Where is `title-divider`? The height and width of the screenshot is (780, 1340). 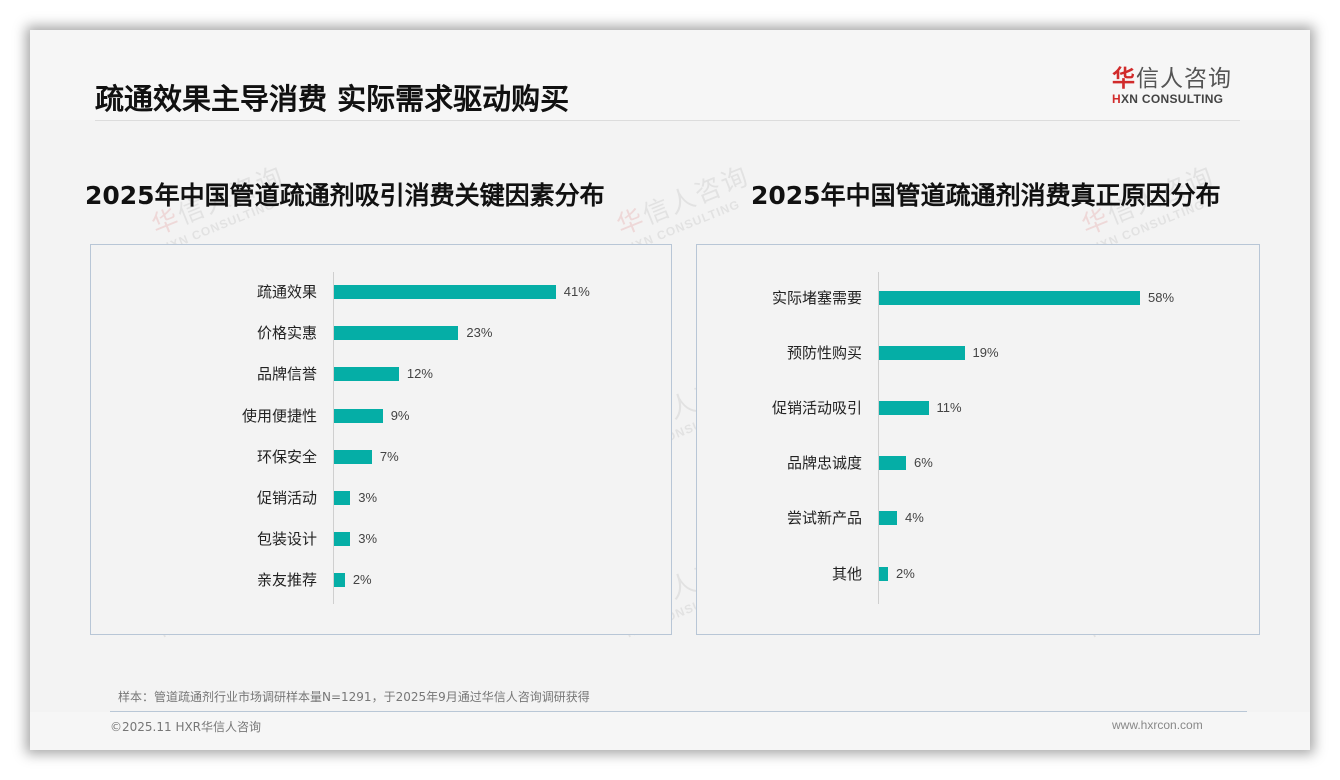 title-divider is located at coordinates (667, 120).